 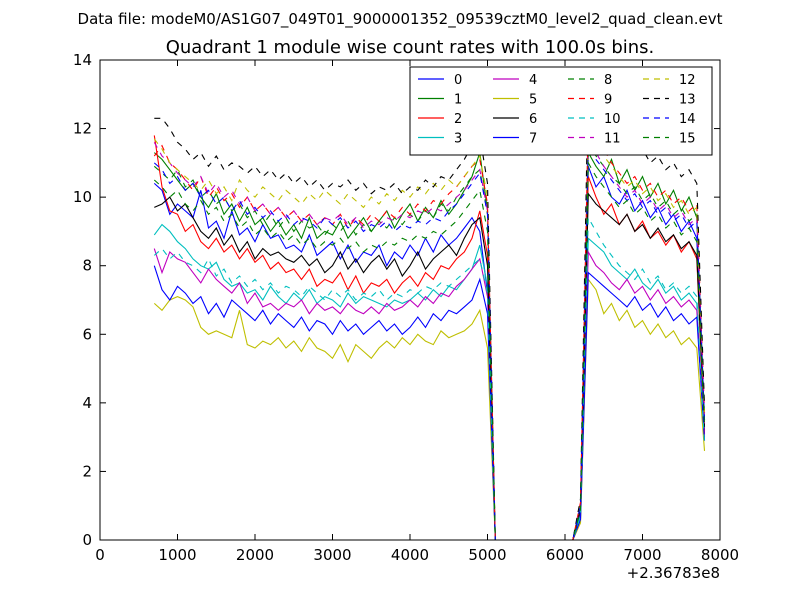 What do you see at coordinates (533, 119) in the screenshot?
I see `legend-label-6: 6` at bounding box center [533, 119].